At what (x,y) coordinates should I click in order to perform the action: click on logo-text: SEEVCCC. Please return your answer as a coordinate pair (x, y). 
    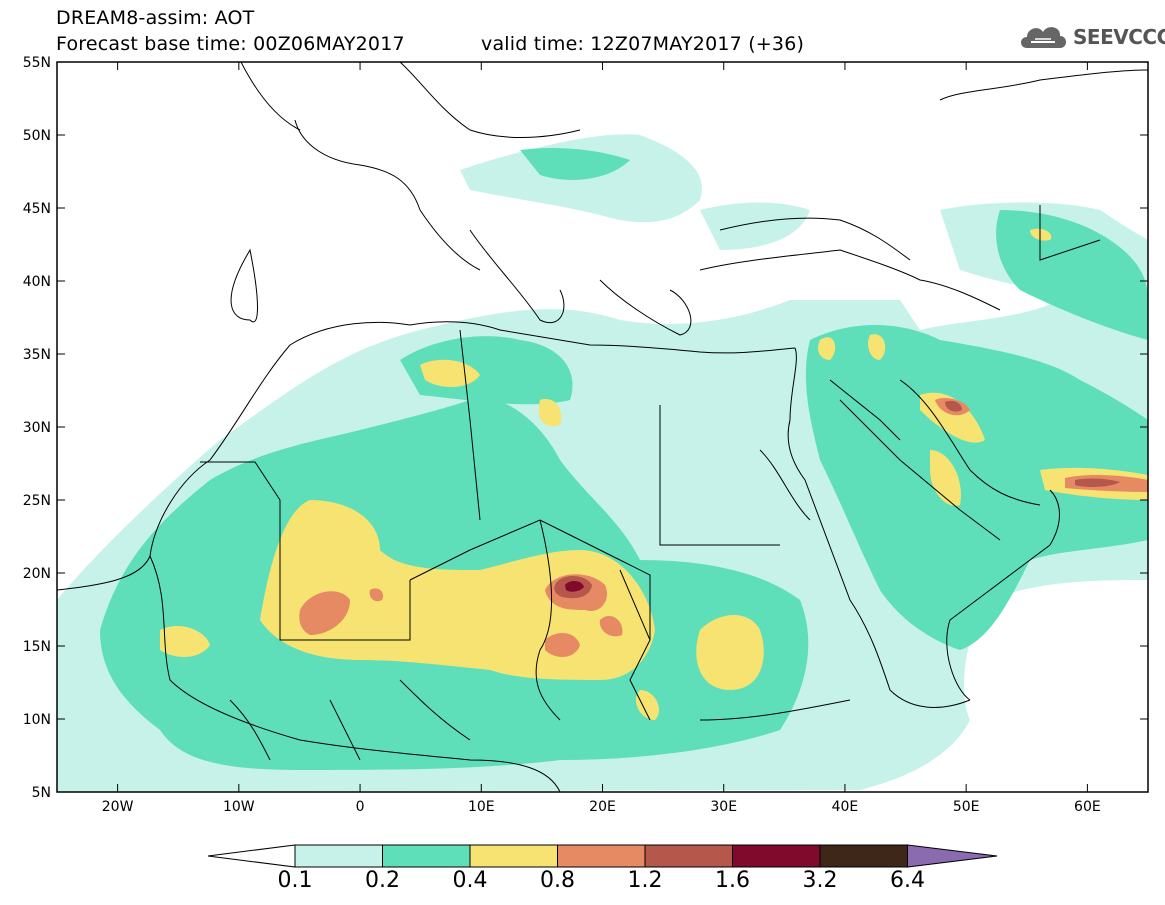
    Looking at the image, I should click on (1119, 37).